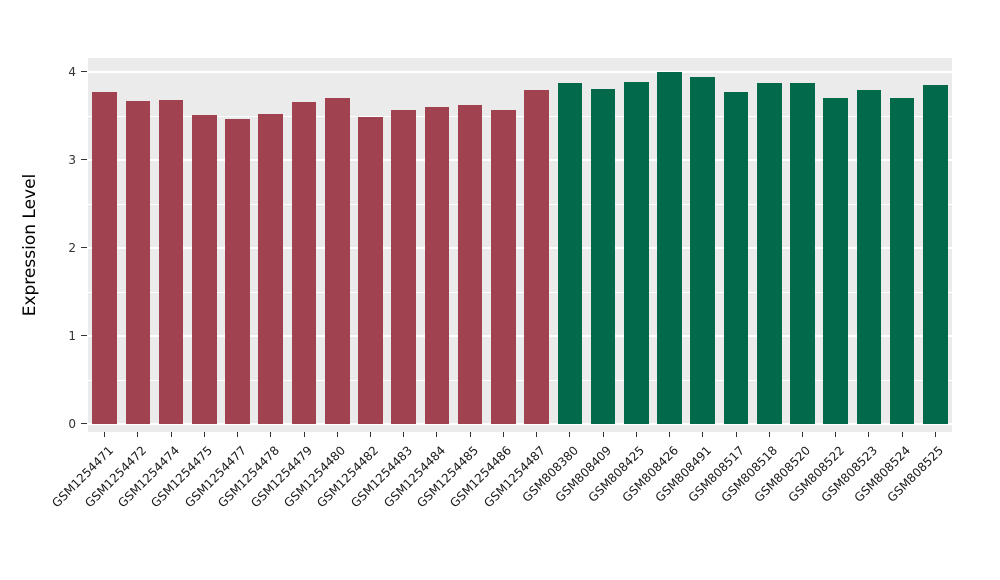 The height and width of the screenshot is (580, 1000). I want to click on bar-GSM808520, so click(802, 253).